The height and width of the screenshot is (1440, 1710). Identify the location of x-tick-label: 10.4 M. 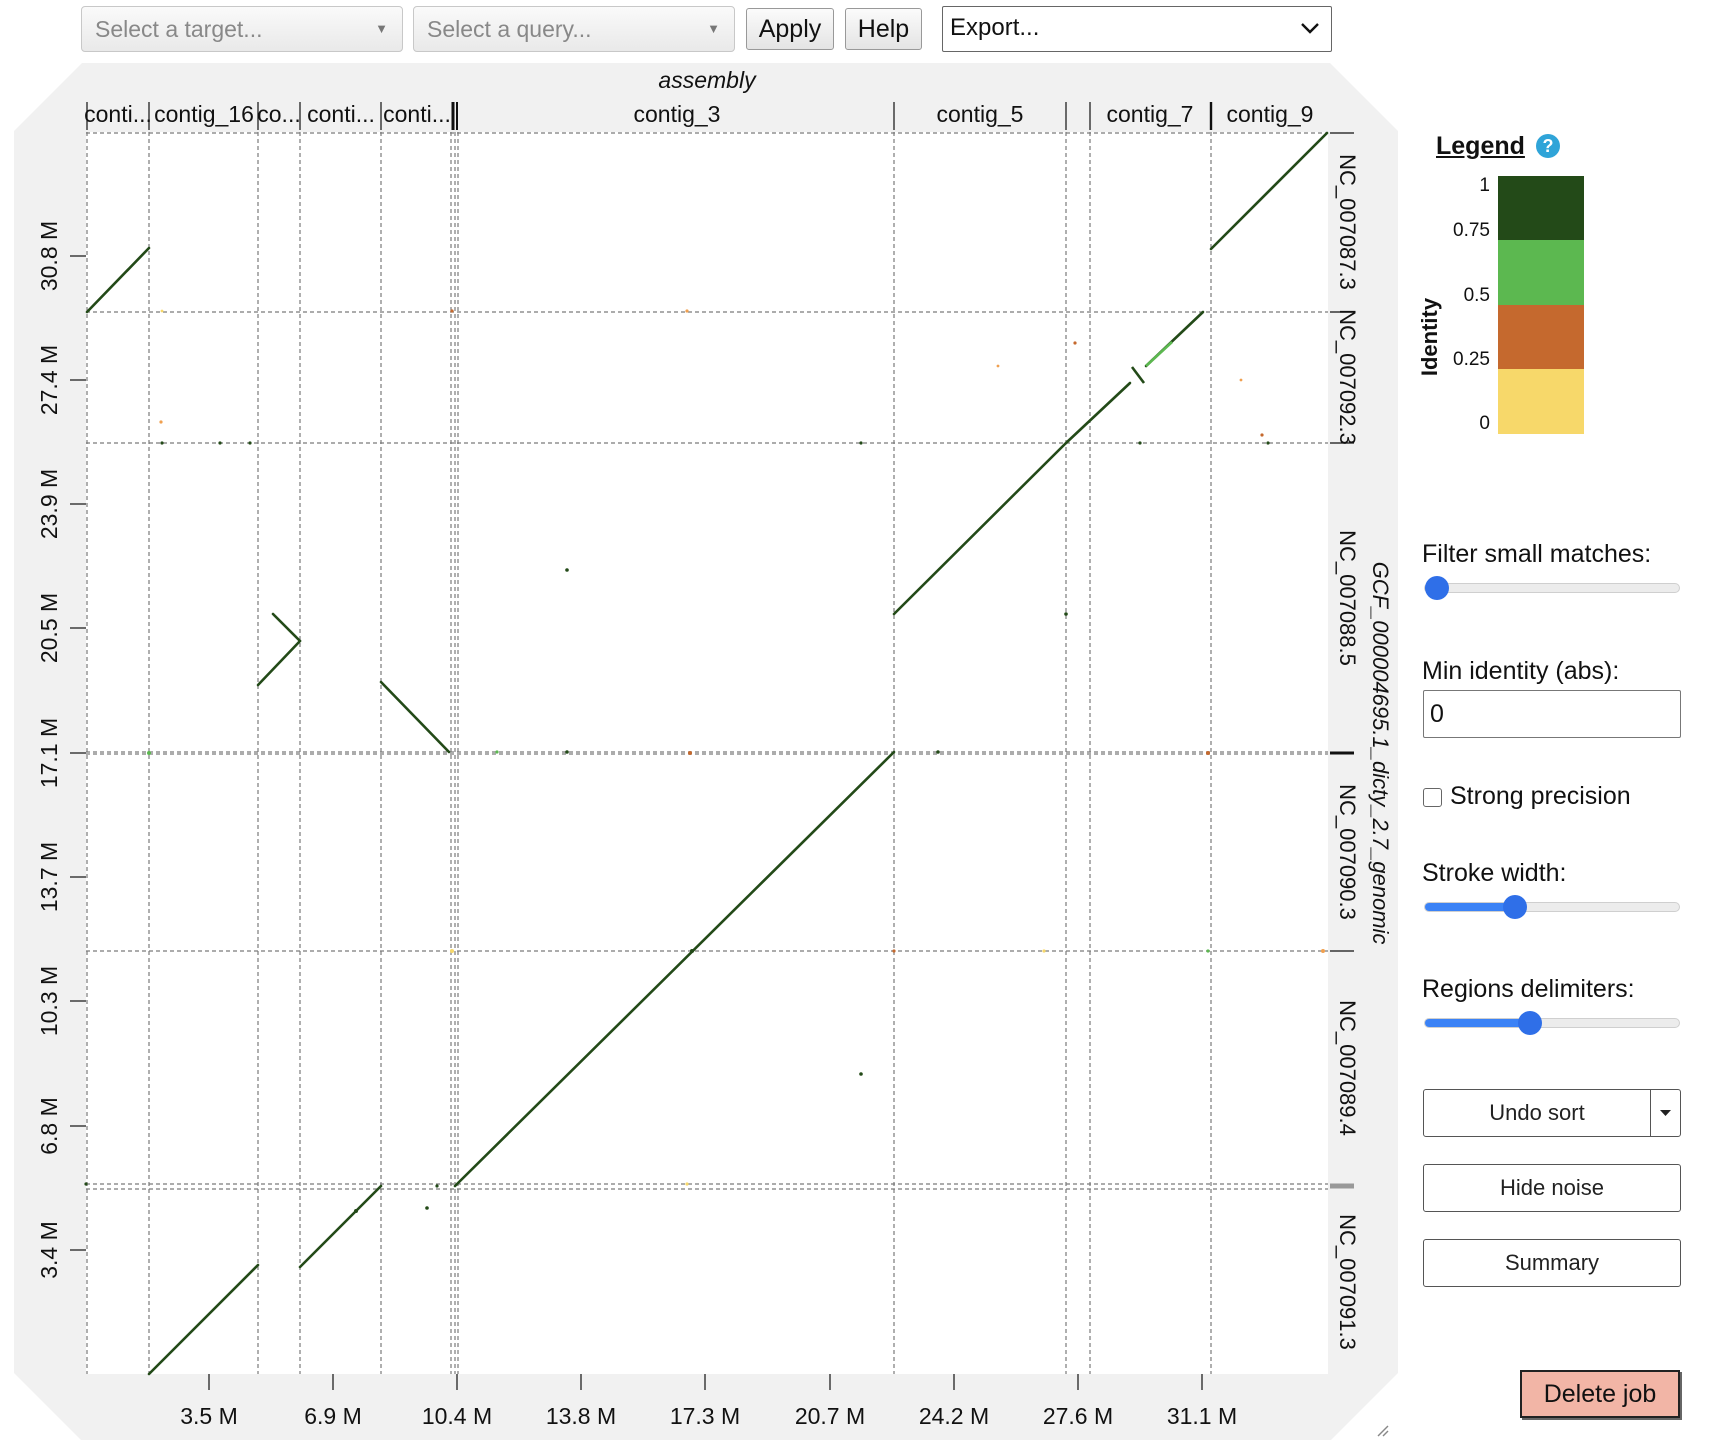
(457, 1416).